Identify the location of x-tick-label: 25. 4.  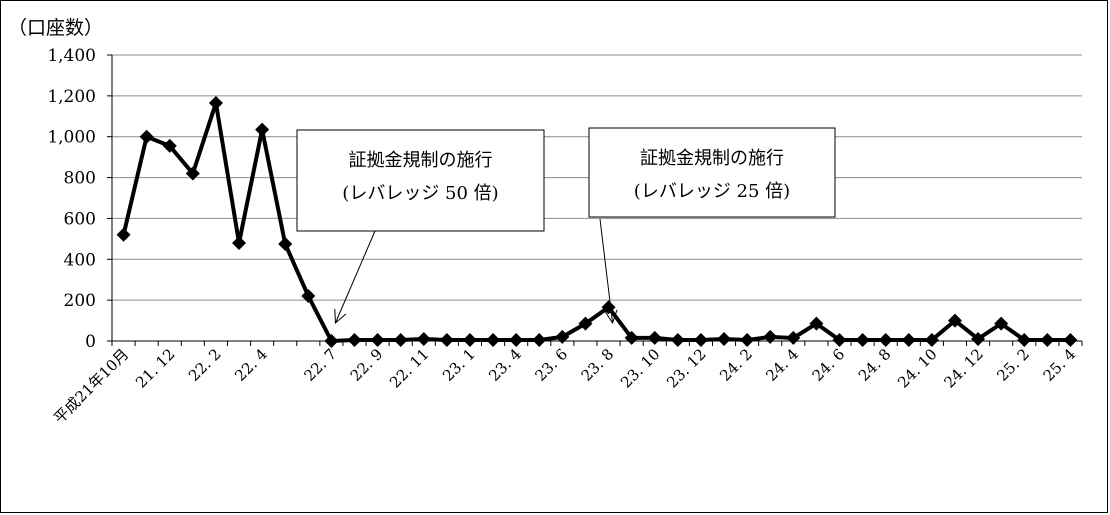
(1060, 365).